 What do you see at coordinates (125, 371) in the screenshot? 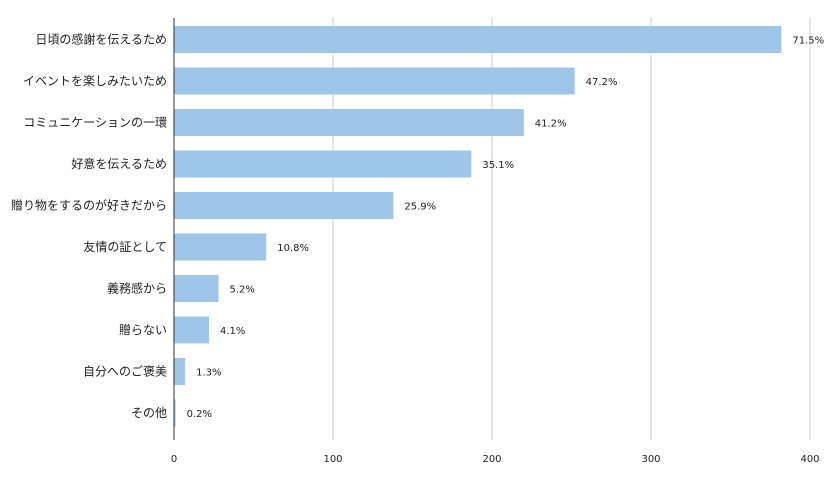
I see `category-label: 自分へのご褒美` at bounding box center [125, 371].